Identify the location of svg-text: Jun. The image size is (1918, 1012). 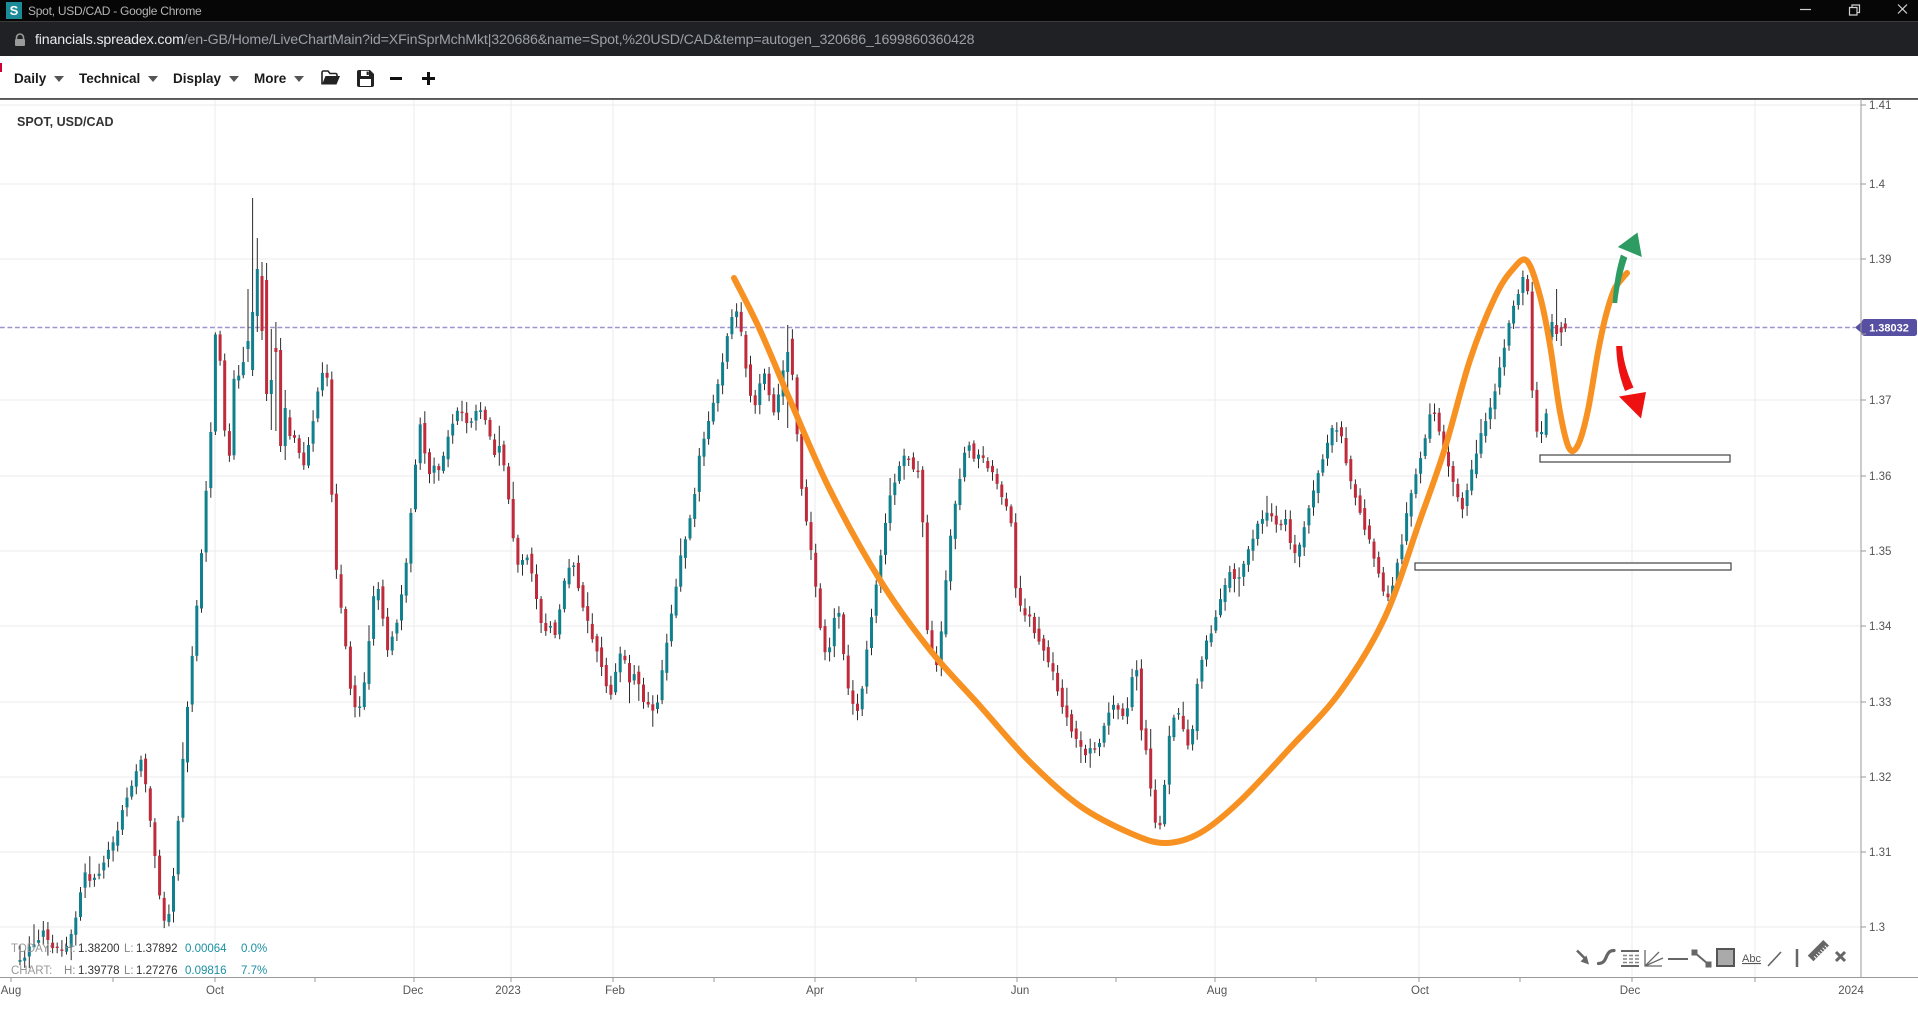
(1020, 991).